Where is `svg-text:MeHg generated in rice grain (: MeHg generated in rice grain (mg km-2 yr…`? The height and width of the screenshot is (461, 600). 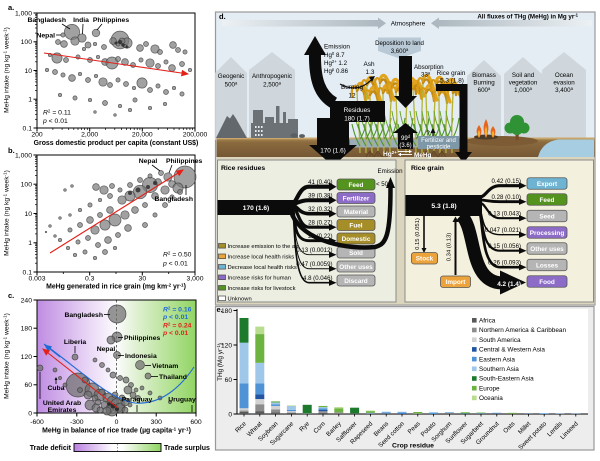
svg-text:MeHg generated in rice grain (: MeHg generated in rice grain (mg km-2 yr… is located at coordinates (116, 287).